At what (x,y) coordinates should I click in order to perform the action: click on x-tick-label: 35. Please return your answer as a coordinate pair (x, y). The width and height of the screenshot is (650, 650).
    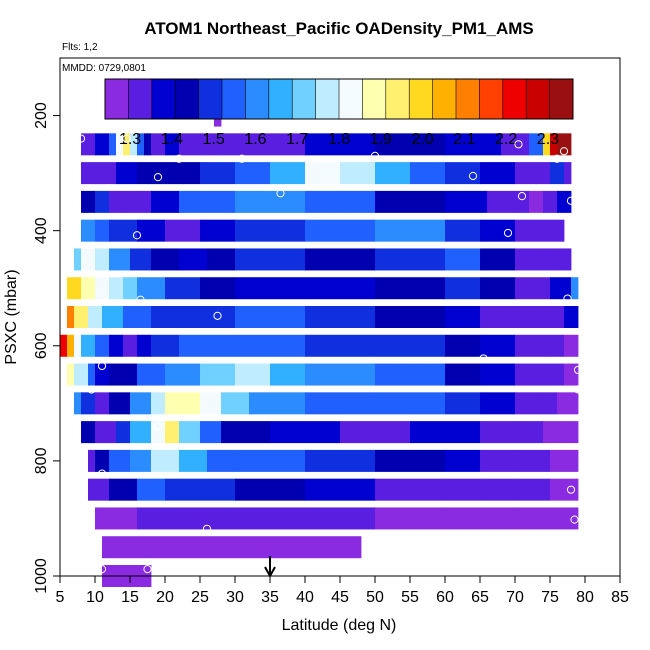
    Looking at the image, I should click on (270, 597).